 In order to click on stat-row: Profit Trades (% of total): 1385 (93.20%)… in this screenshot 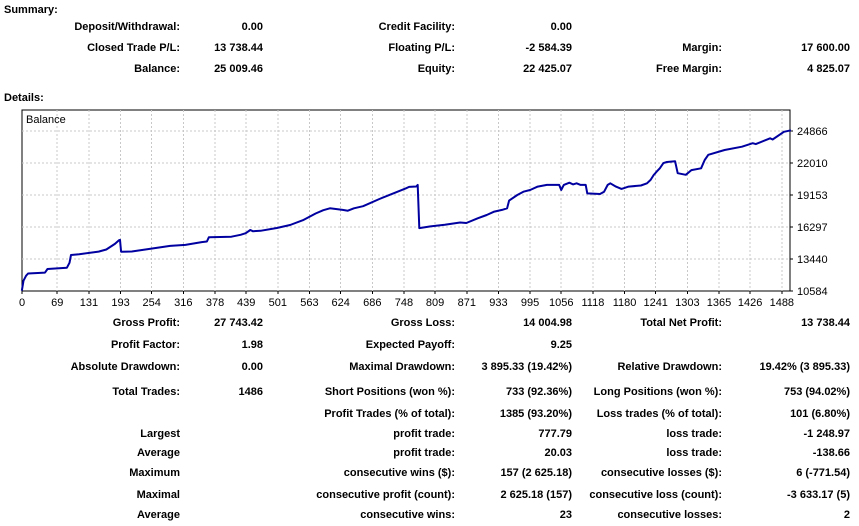, I will do `click(429, 414)`.